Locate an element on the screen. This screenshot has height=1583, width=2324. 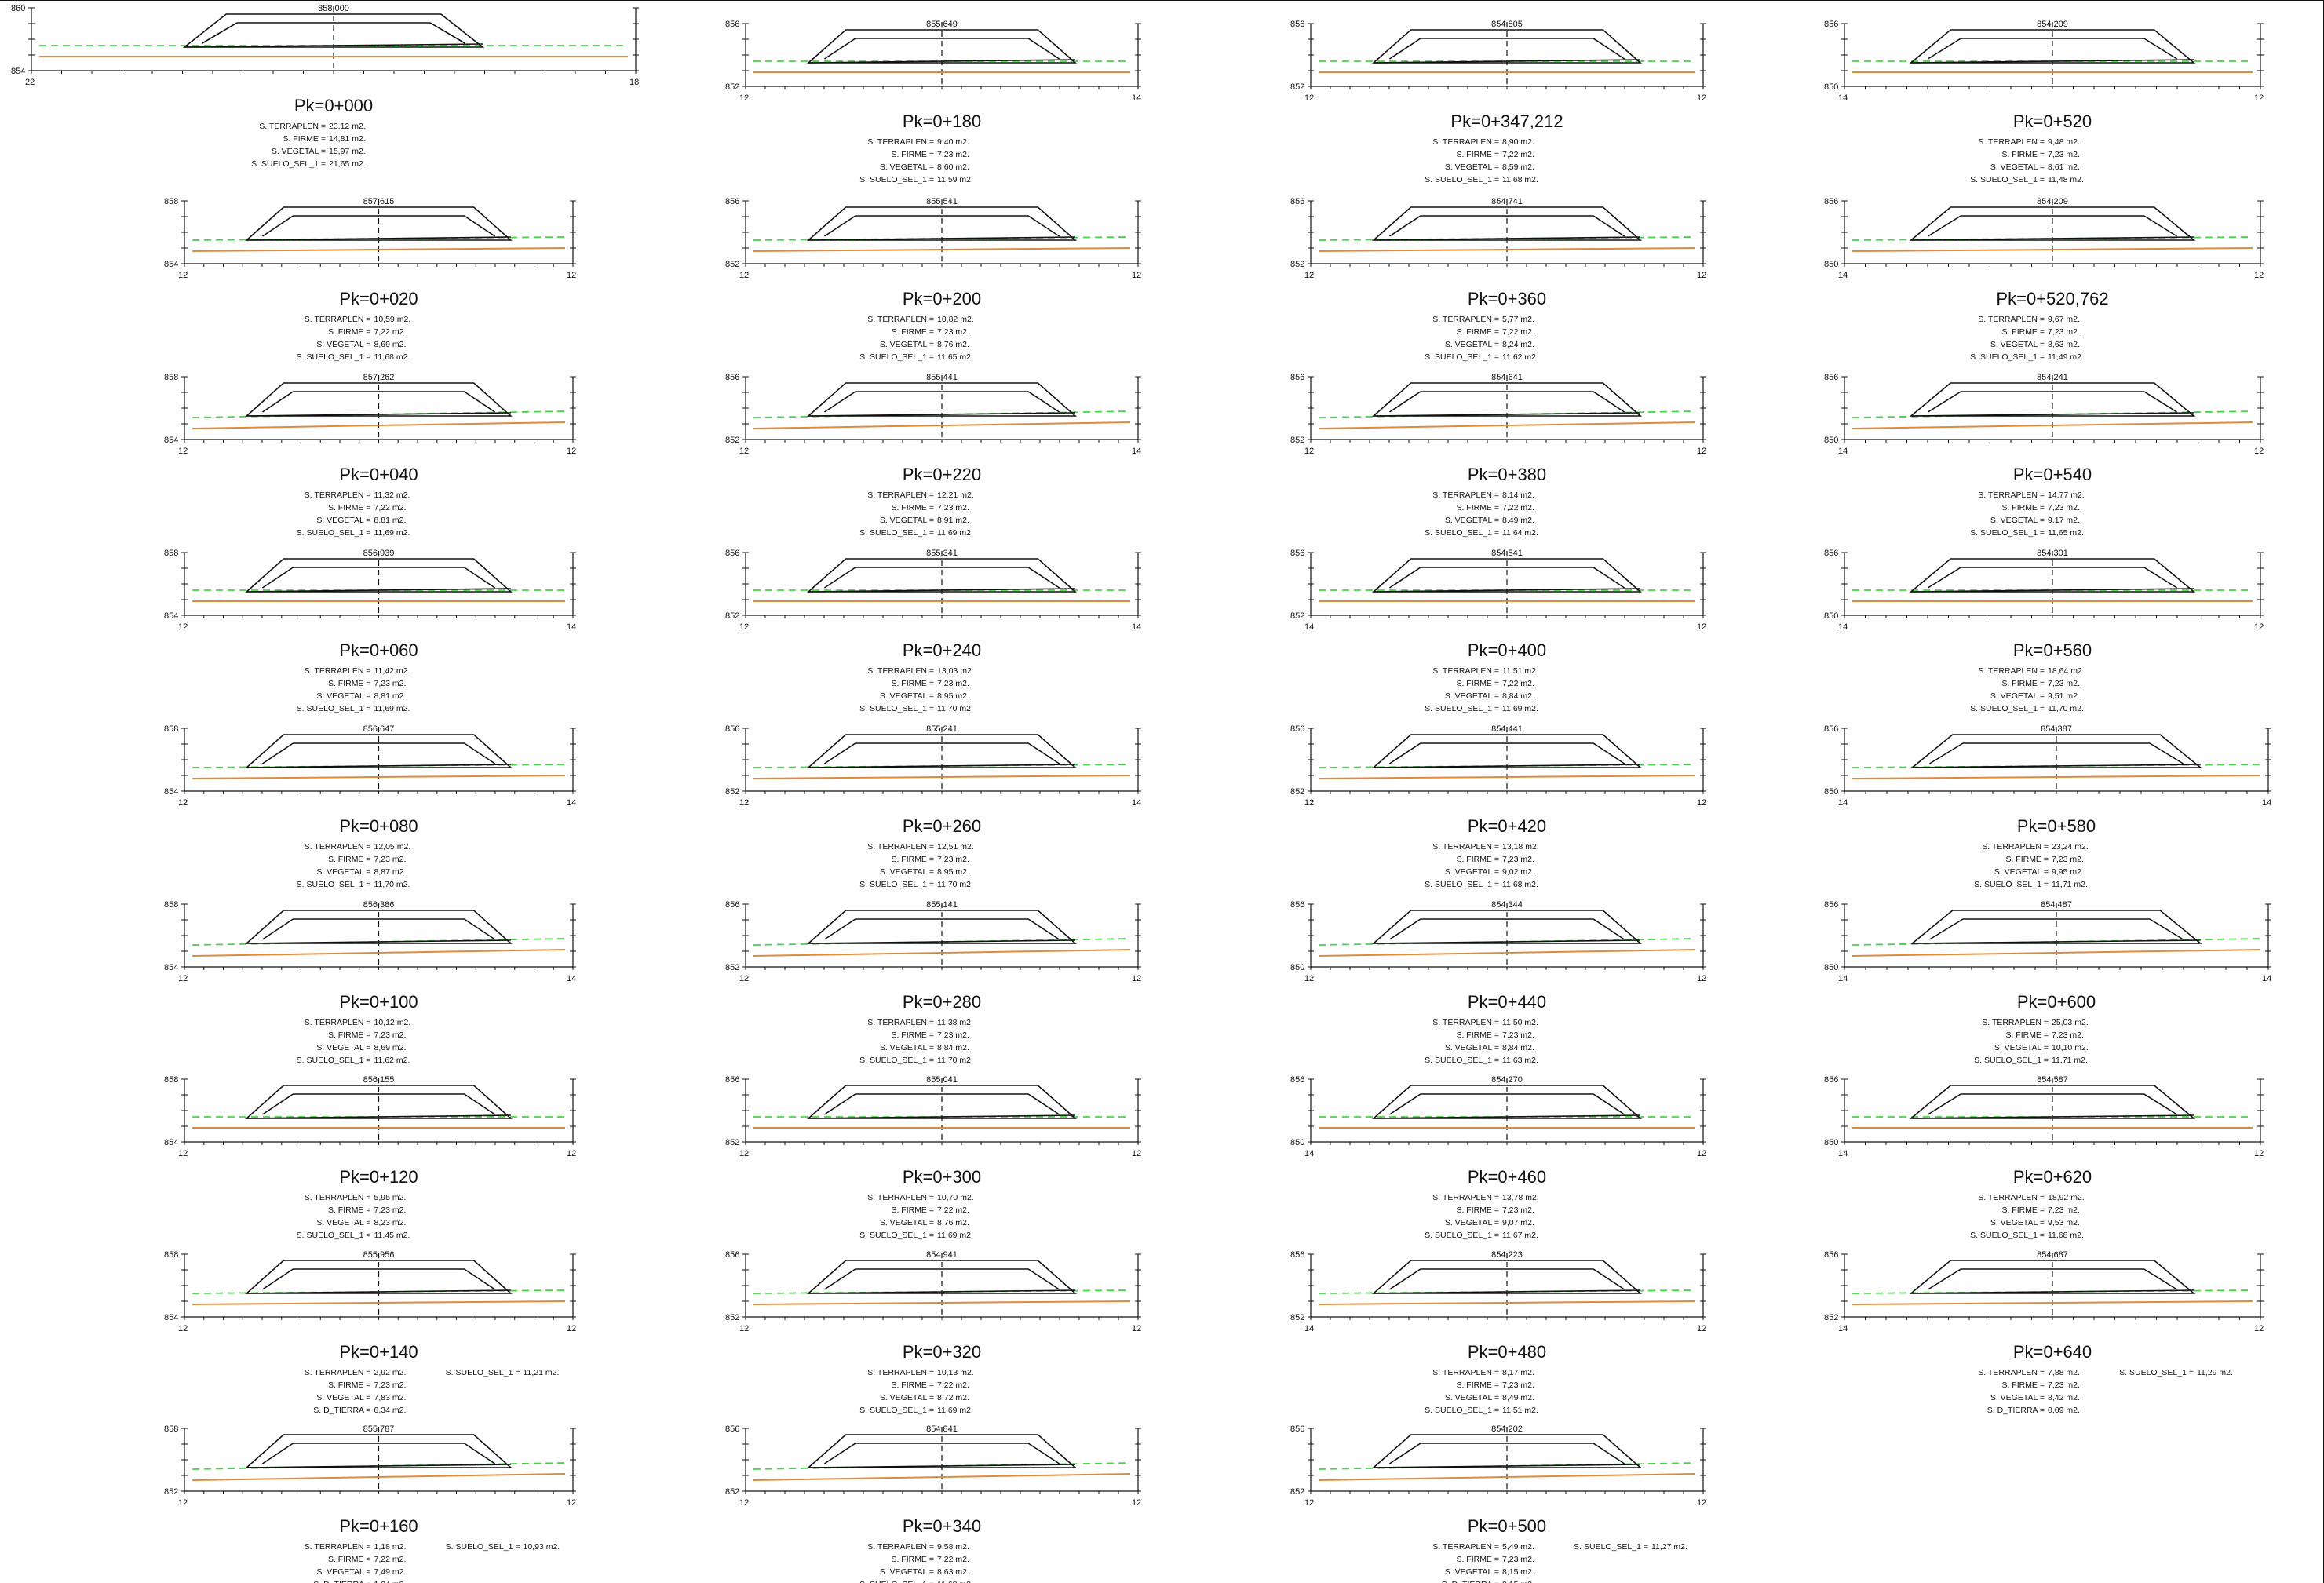
elevation-max-label: 858 is located at coordinates (171, 1255).